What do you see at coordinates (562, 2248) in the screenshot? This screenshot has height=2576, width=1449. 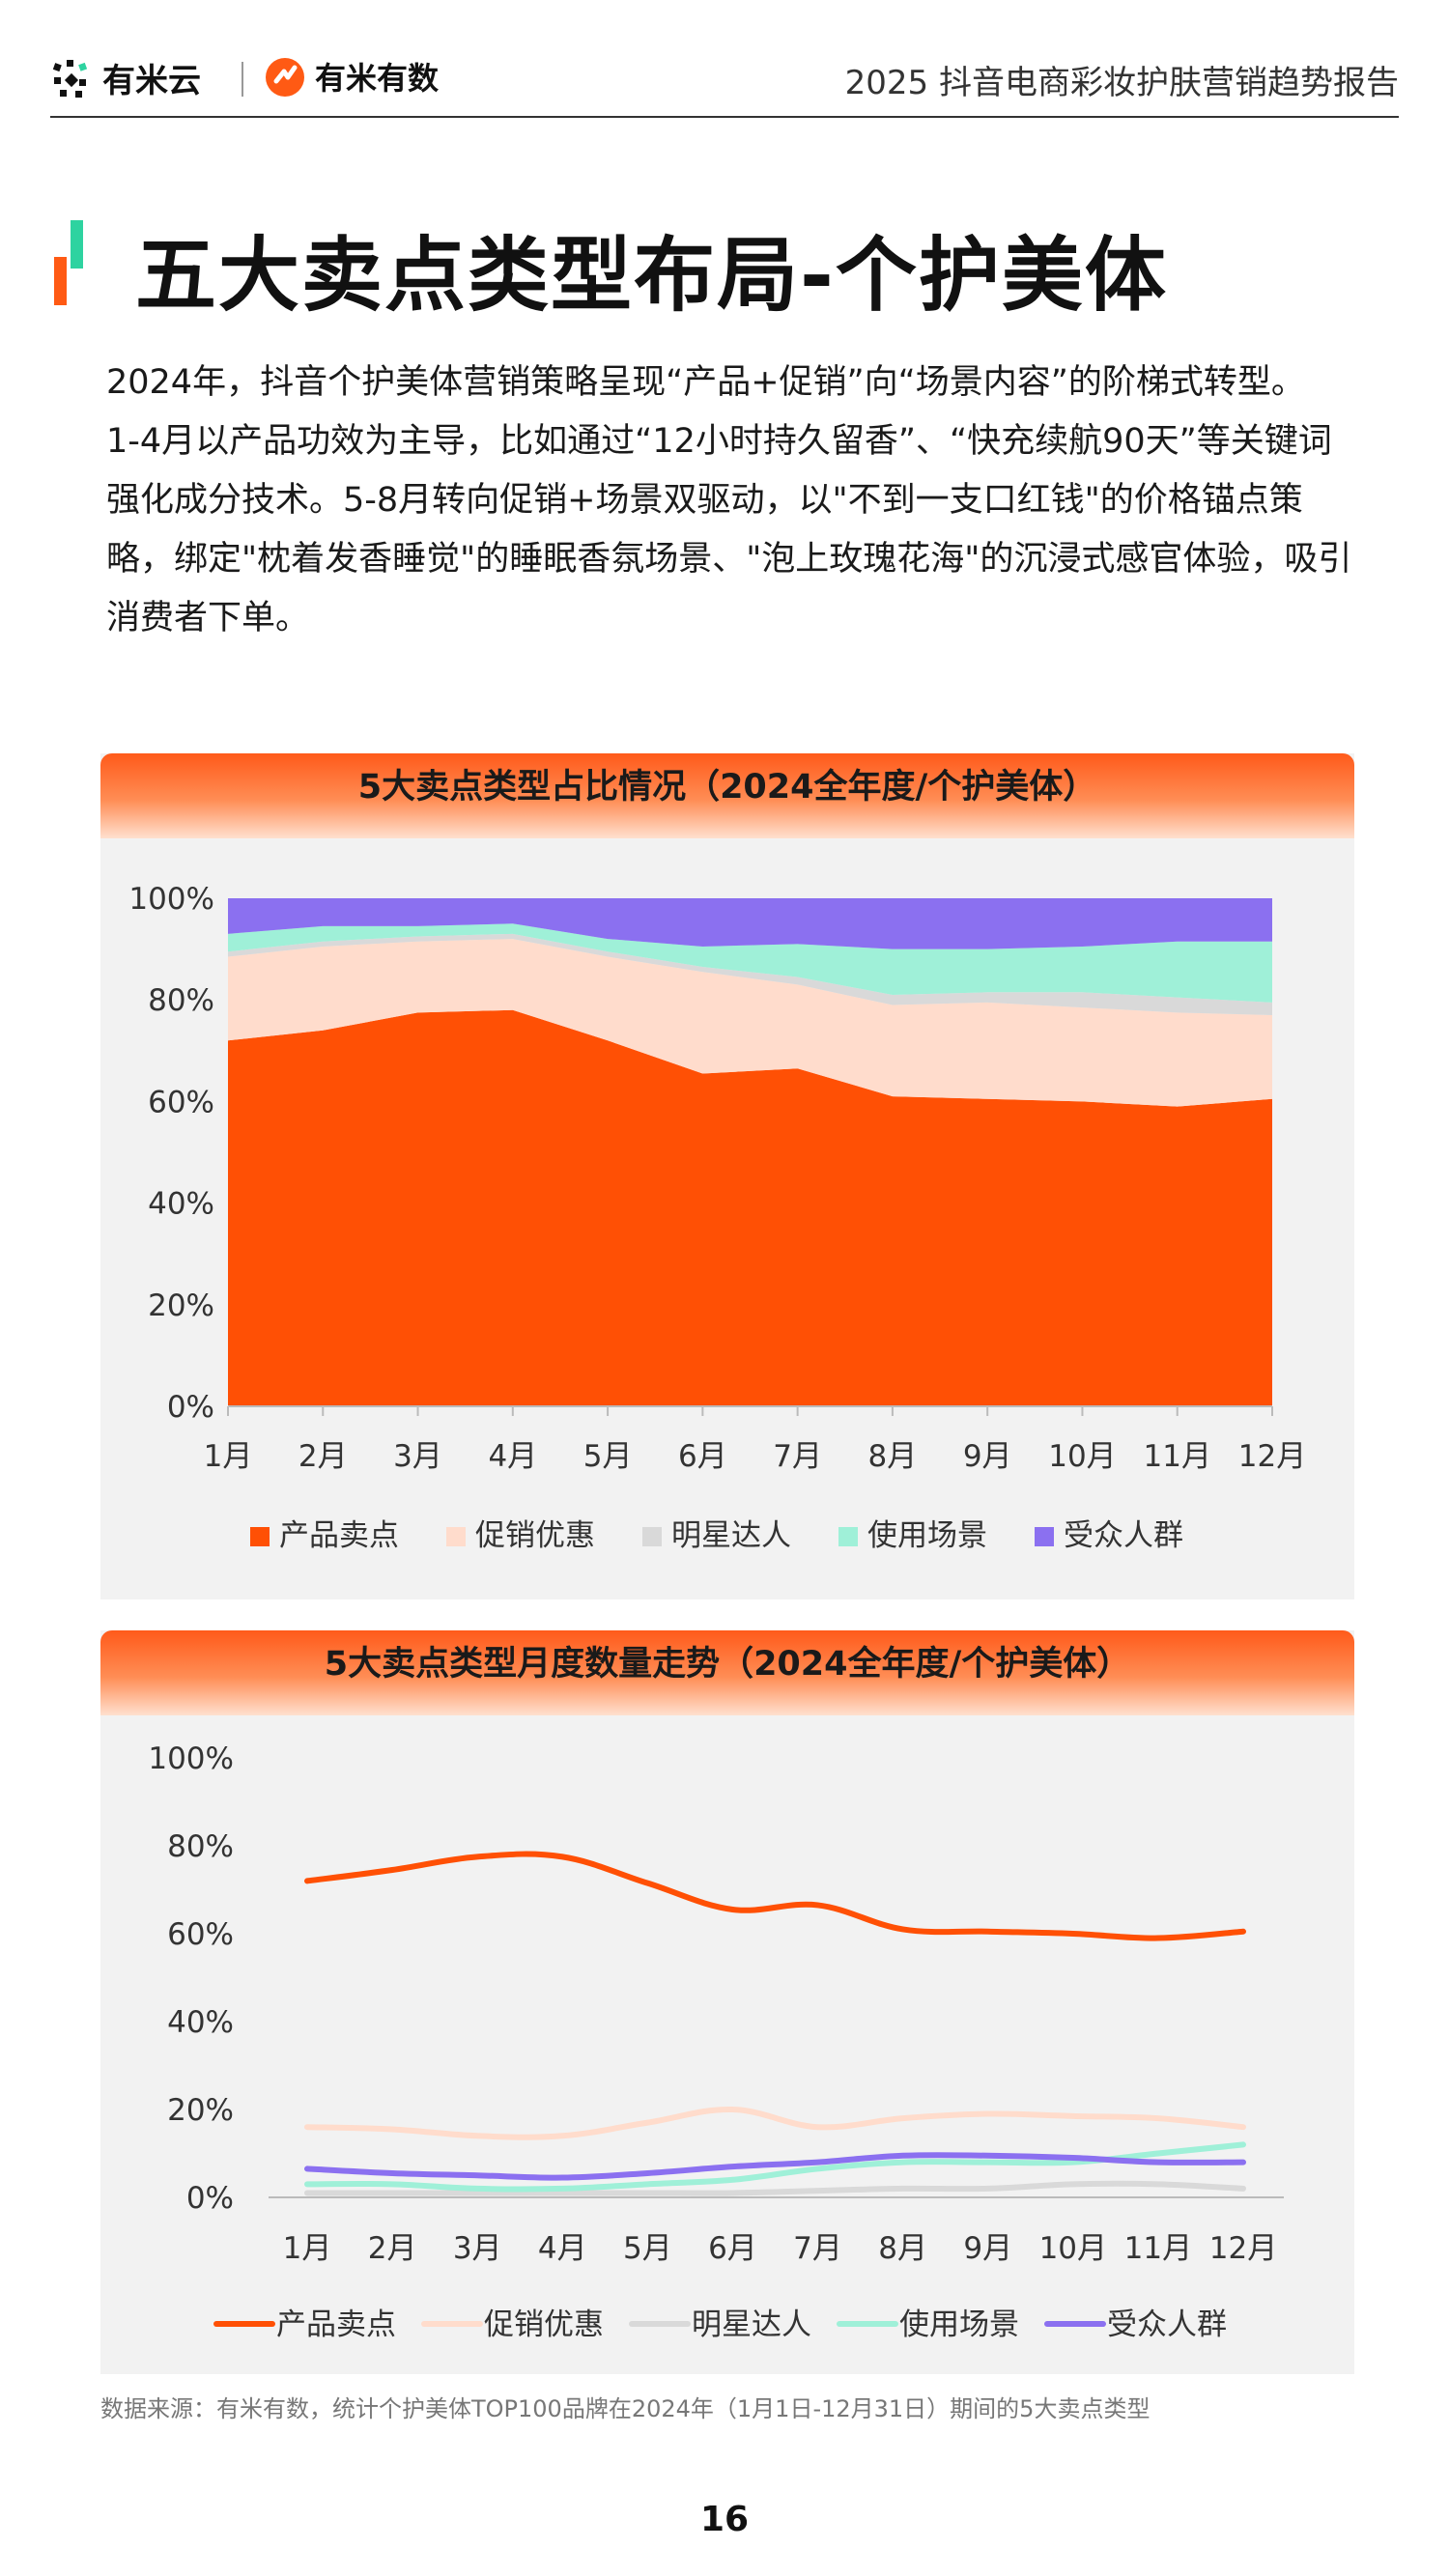 I see `trend-chart-x-tick-label: 4月` at bounding box center [562, 2248].